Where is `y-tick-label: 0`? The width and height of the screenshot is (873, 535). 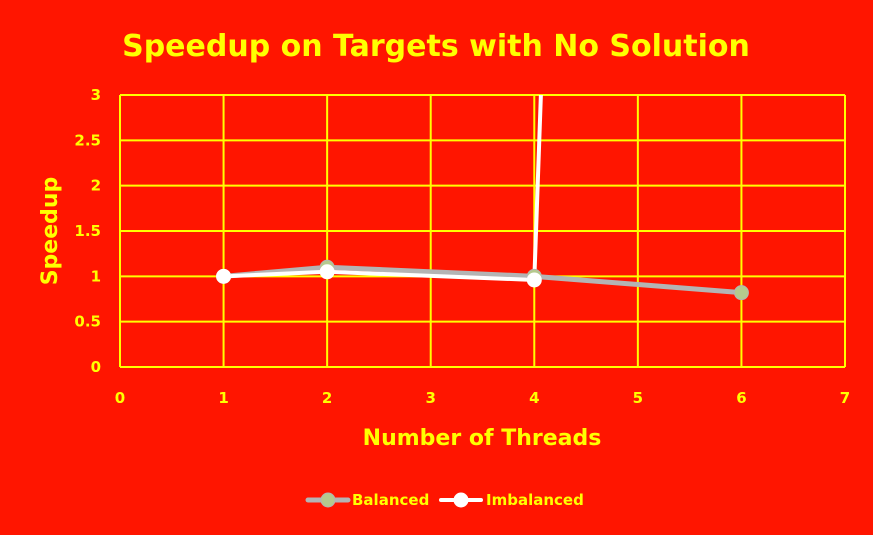
y-tick-label: 0 is located at coordinates (96, 367).